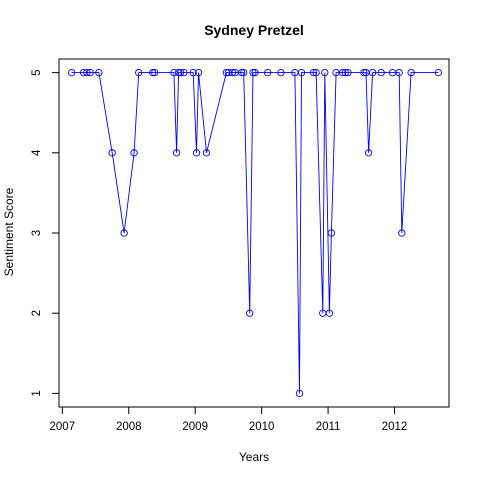 This screenshot has width=480, height=480. I want to click on x-axis: 2007 2008 2009 2010 2011 2012, so click(229, 419).